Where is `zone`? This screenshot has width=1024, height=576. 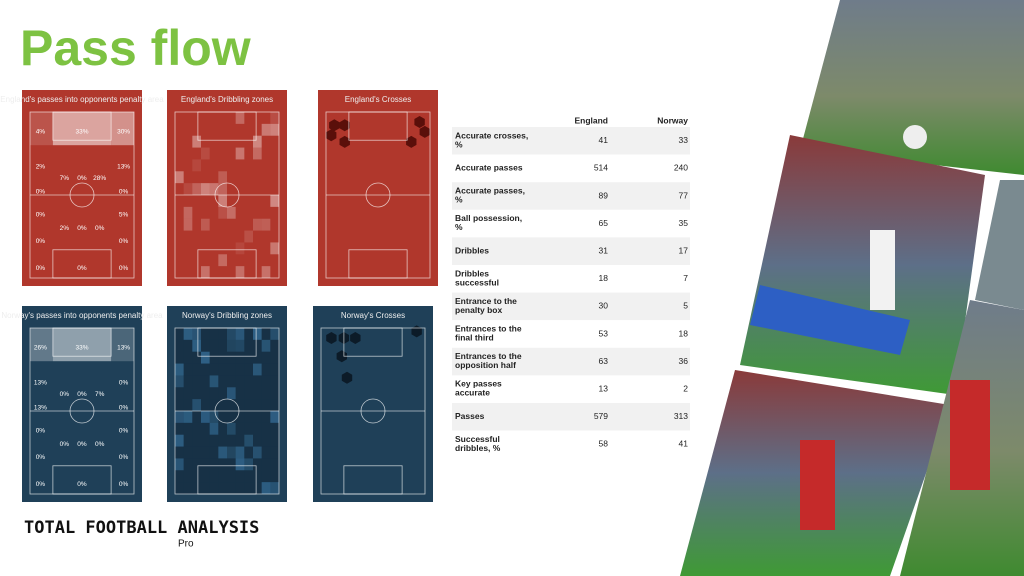 zone is located at coordinates (82, 129).